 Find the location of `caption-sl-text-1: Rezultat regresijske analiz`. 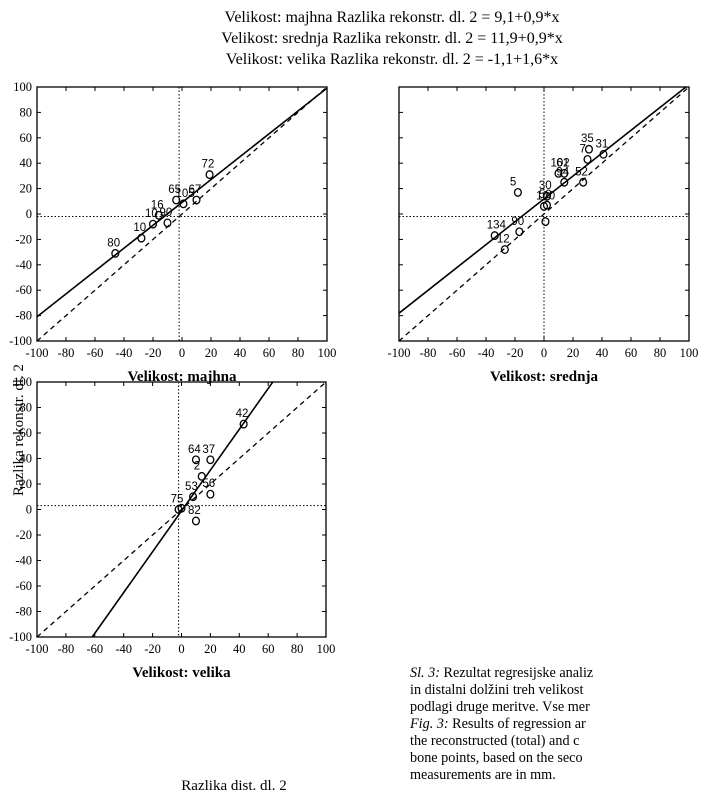

caption-sl-text-1: Rezultat regresijske analiz is located at coordinates (518, 673).